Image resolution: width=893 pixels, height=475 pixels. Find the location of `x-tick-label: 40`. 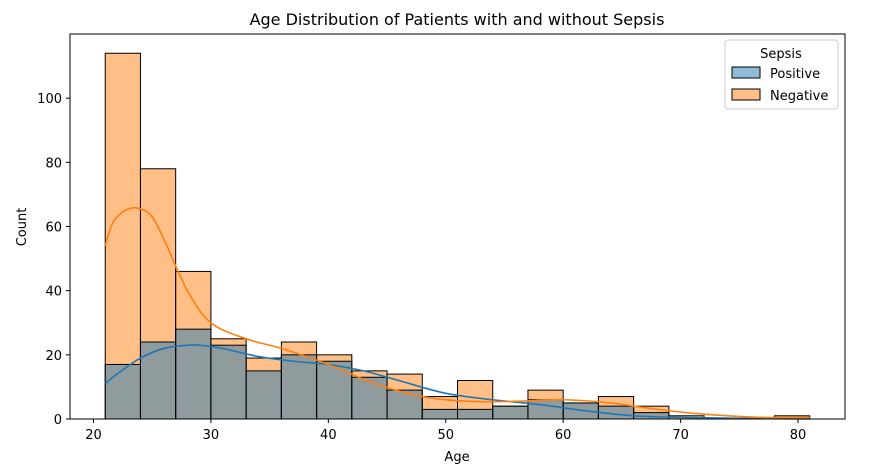

x-tick-label: 40 is located at coordinates (328, 435).